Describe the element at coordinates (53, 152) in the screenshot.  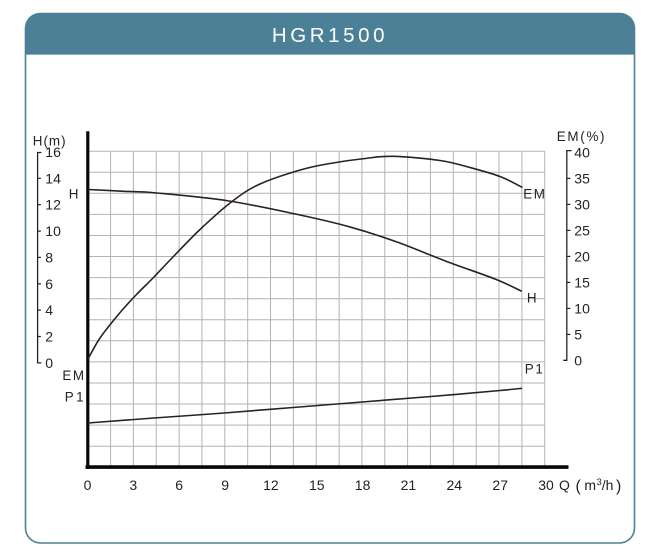
I see `svg-text: 16` at that location.